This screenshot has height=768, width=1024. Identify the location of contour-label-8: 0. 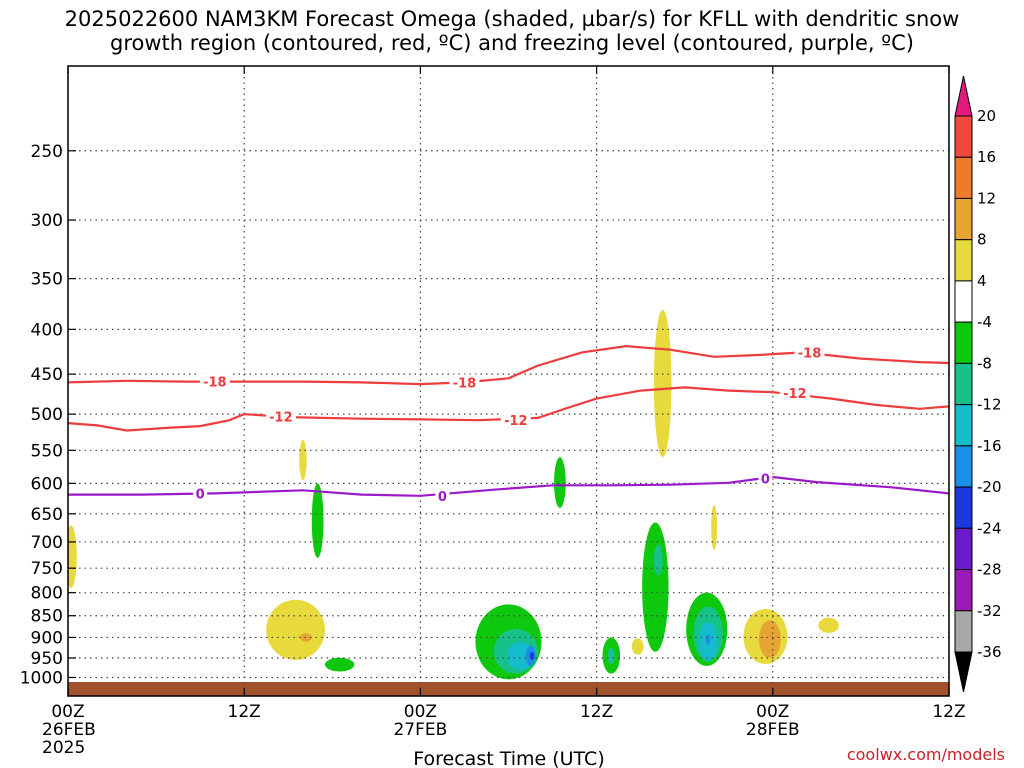
(765, 479).